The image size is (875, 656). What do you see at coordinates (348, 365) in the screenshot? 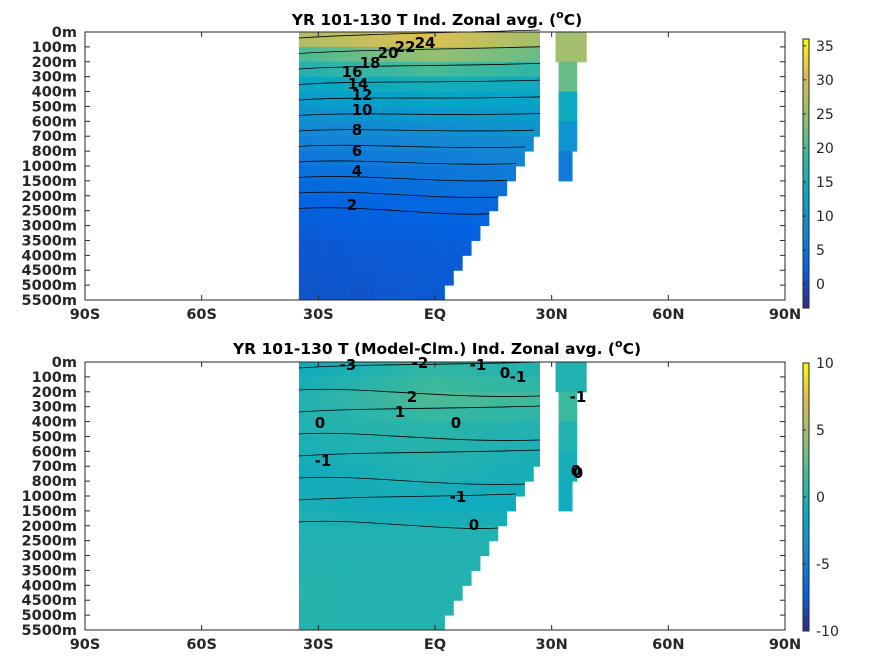
I see `contour-label: -3` at bounding box center [348, 365].